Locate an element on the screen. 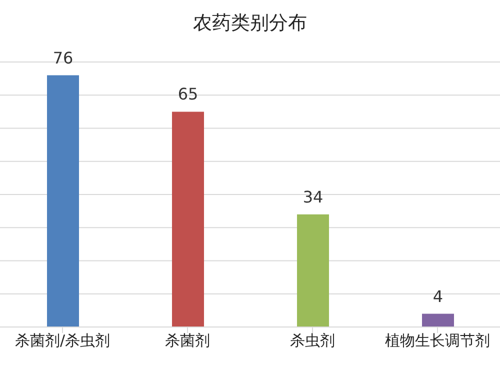  x-tick-label: 杀虫剂 is located at coordinates (312, 341).